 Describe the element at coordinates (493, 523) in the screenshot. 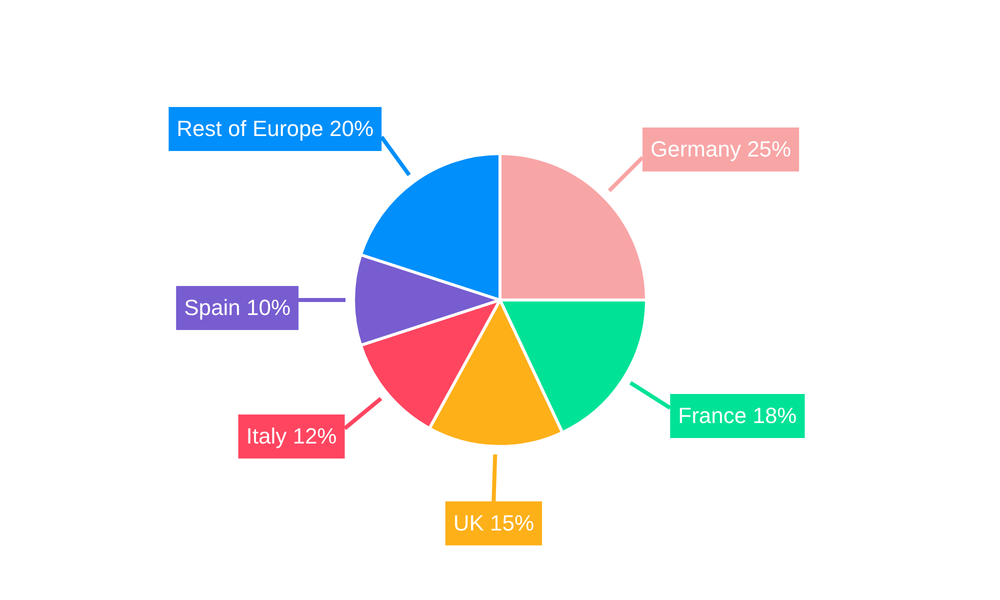

I see `slice-label: UK 15%` at that location.